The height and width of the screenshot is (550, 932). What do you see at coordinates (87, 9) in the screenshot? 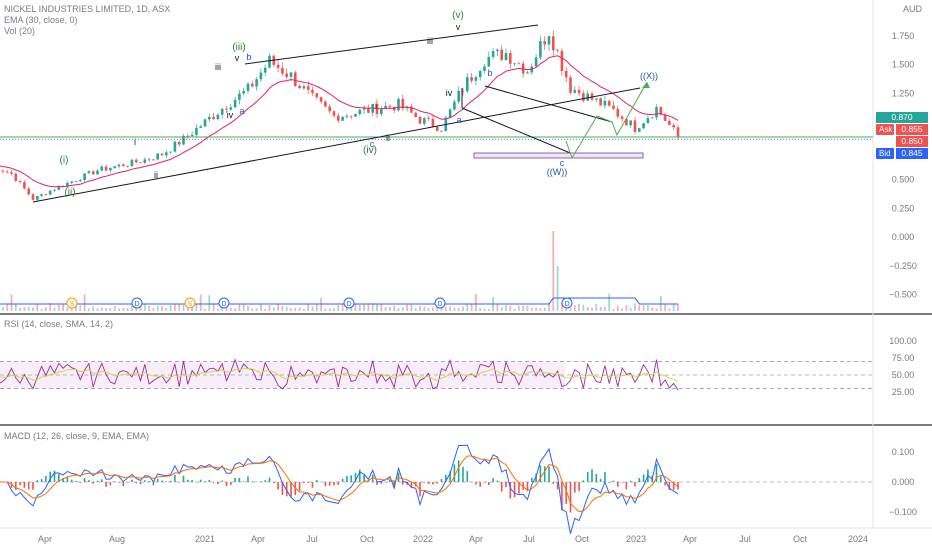
I see `symbol-title: NICKEL INDUSTRIES LIMITED, 1D, ASX` at bounding box center [87, 9].